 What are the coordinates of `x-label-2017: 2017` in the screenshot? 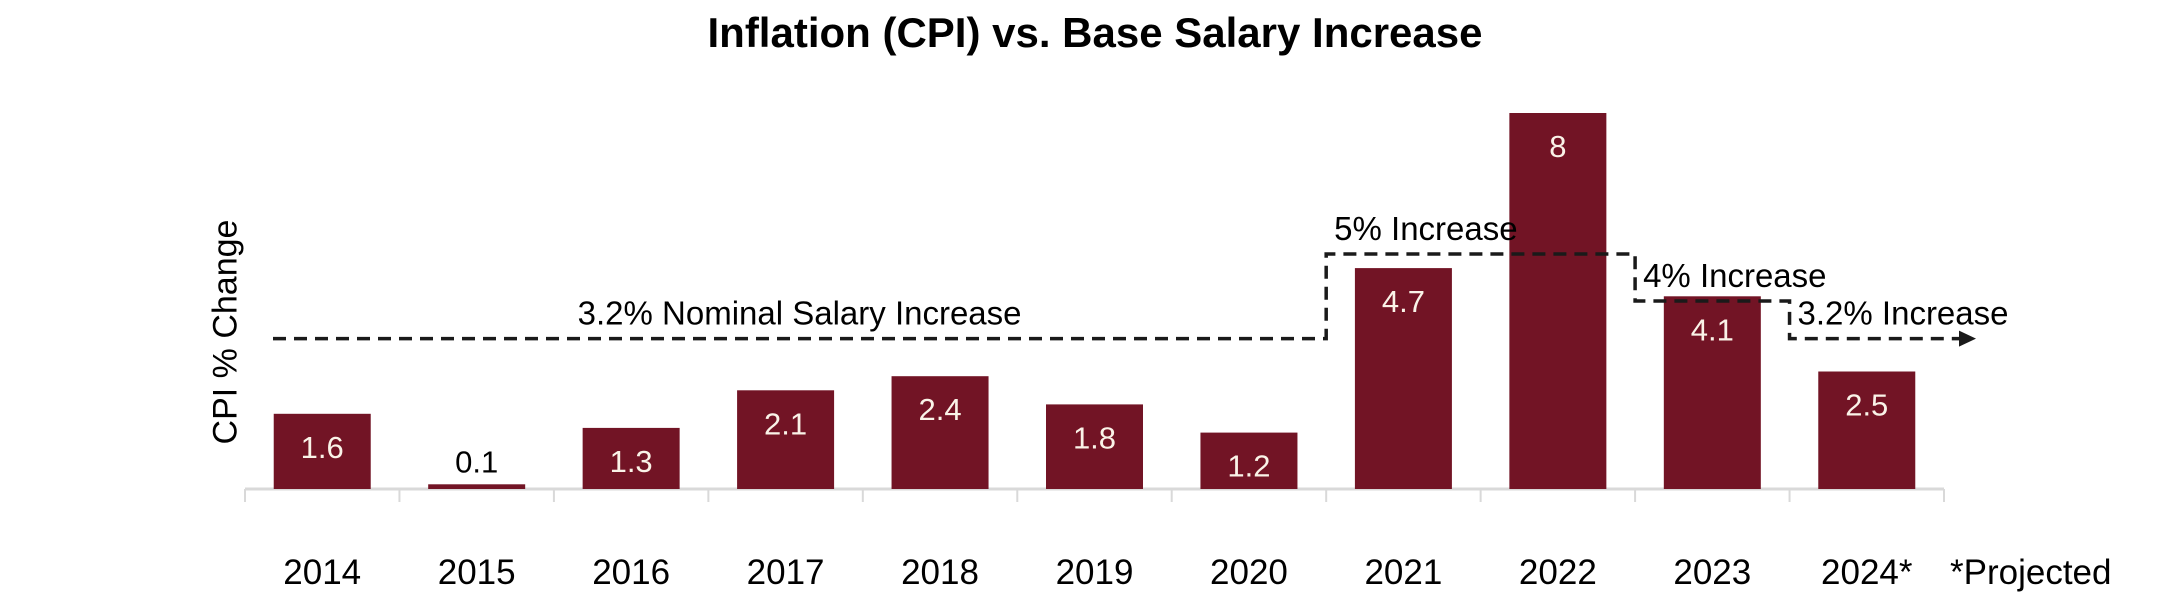 It's located at (786, 572).